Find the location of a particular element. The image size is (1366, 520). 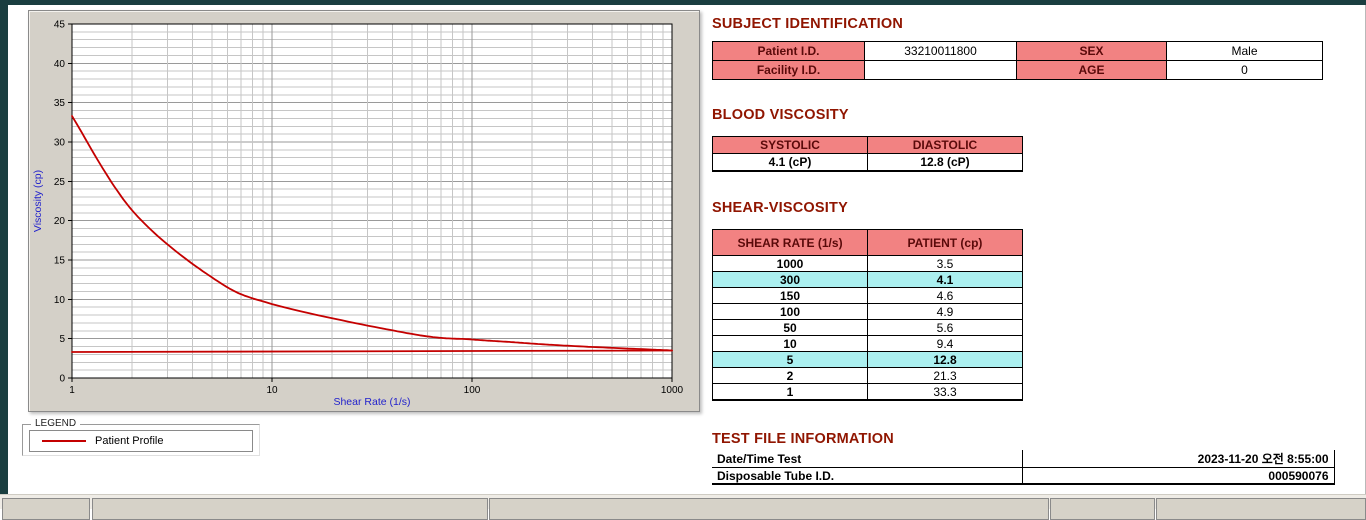

svg-text: 1 is located at coordinates (72, 390).